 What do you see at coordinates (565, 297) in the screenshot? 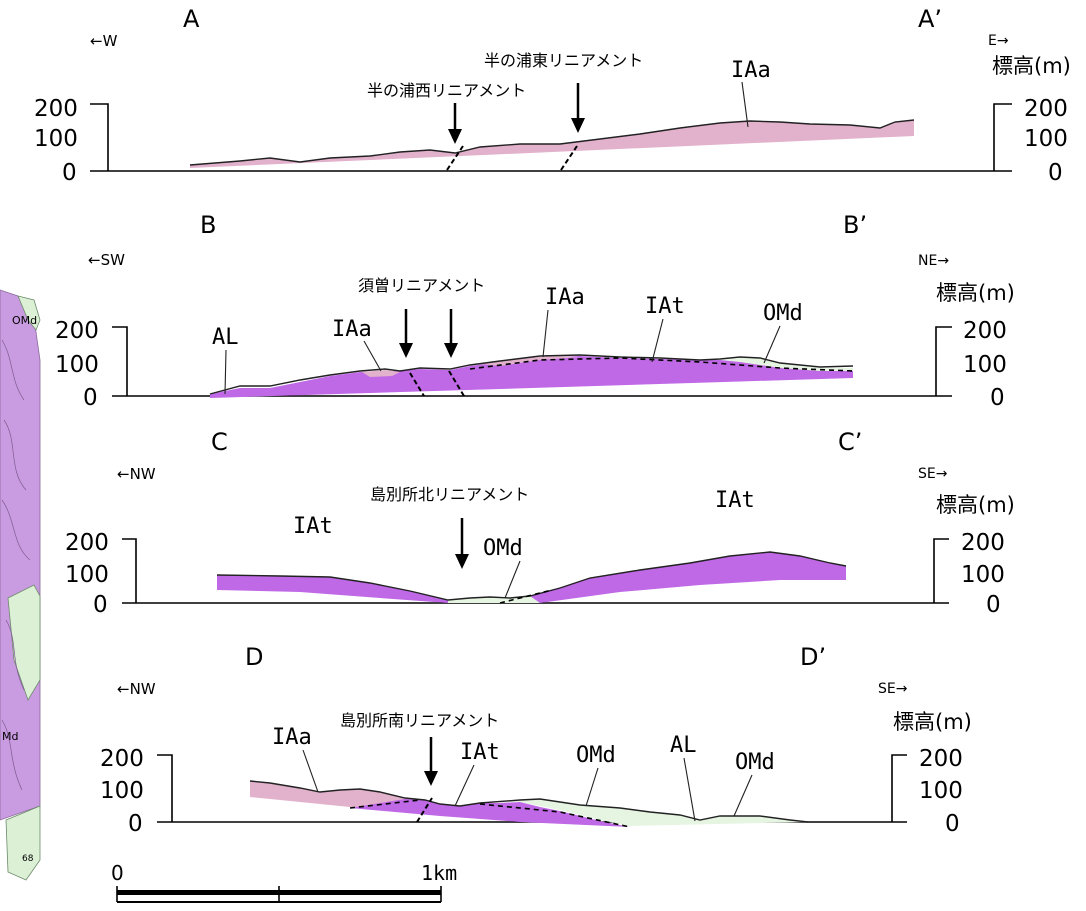
I see `section-b-unit-label-iaa-2: IAa` at bounding box center [565, 297].